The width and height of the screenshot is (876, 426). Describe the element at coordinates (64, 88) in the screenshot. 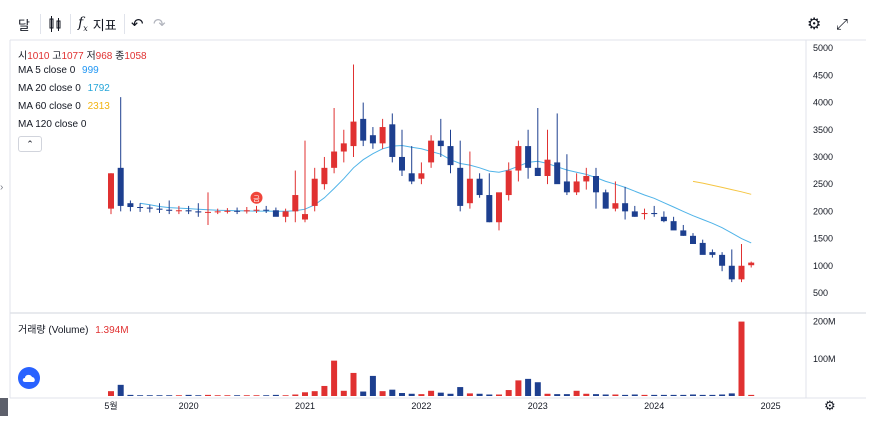

I see `ma20-legend: MA 20 close 0 1792` at that location.